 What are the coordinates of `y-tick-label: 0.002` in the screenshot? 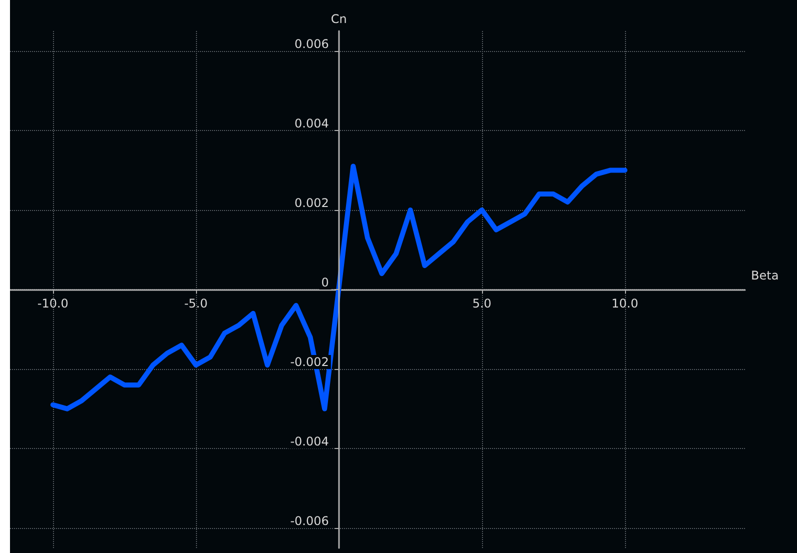 It's located at (311, 203).